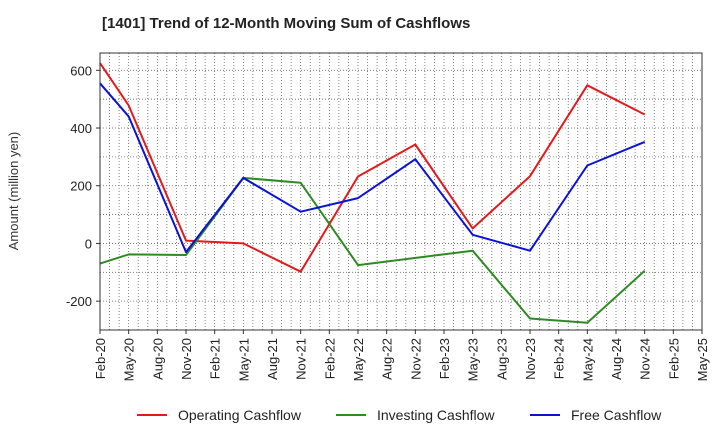 Image resolution: width=720 pixels, height=440 pixels. I want to click on x-tick-label: Aug-22, so click(387, 359).